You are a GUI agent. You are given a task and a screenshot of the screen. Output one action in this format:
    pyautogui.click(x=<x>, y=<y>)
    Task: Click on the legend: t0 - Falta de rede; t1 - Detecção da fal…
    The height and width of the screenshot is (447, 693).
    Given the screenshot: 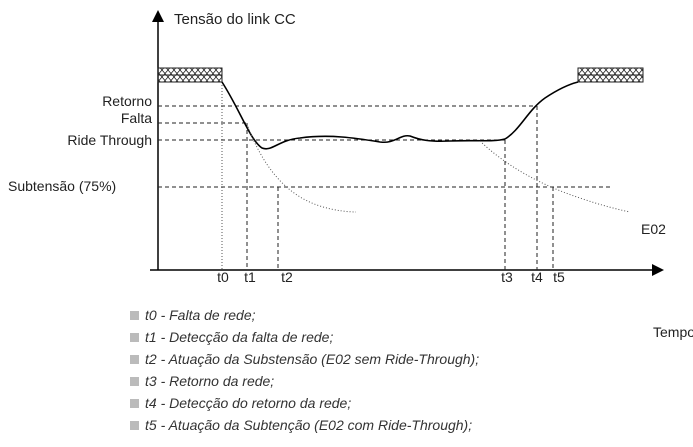 What is the action you would take?
    pyautogui.click(x=304, y=370)
    